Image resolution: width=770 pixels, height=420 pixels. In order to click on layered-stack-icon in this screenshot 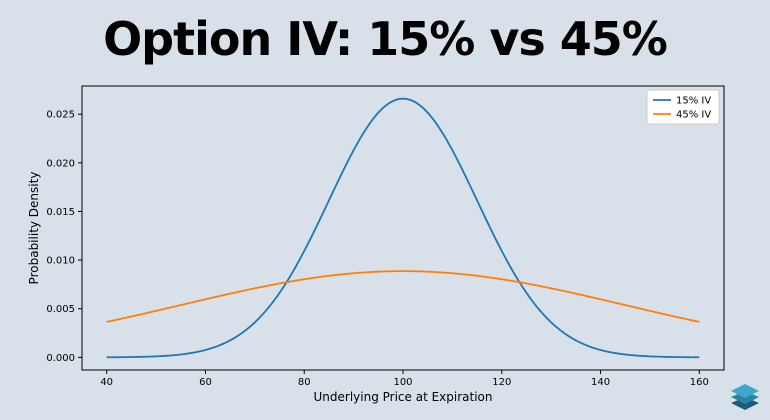, I will do `click(745, 397)`.